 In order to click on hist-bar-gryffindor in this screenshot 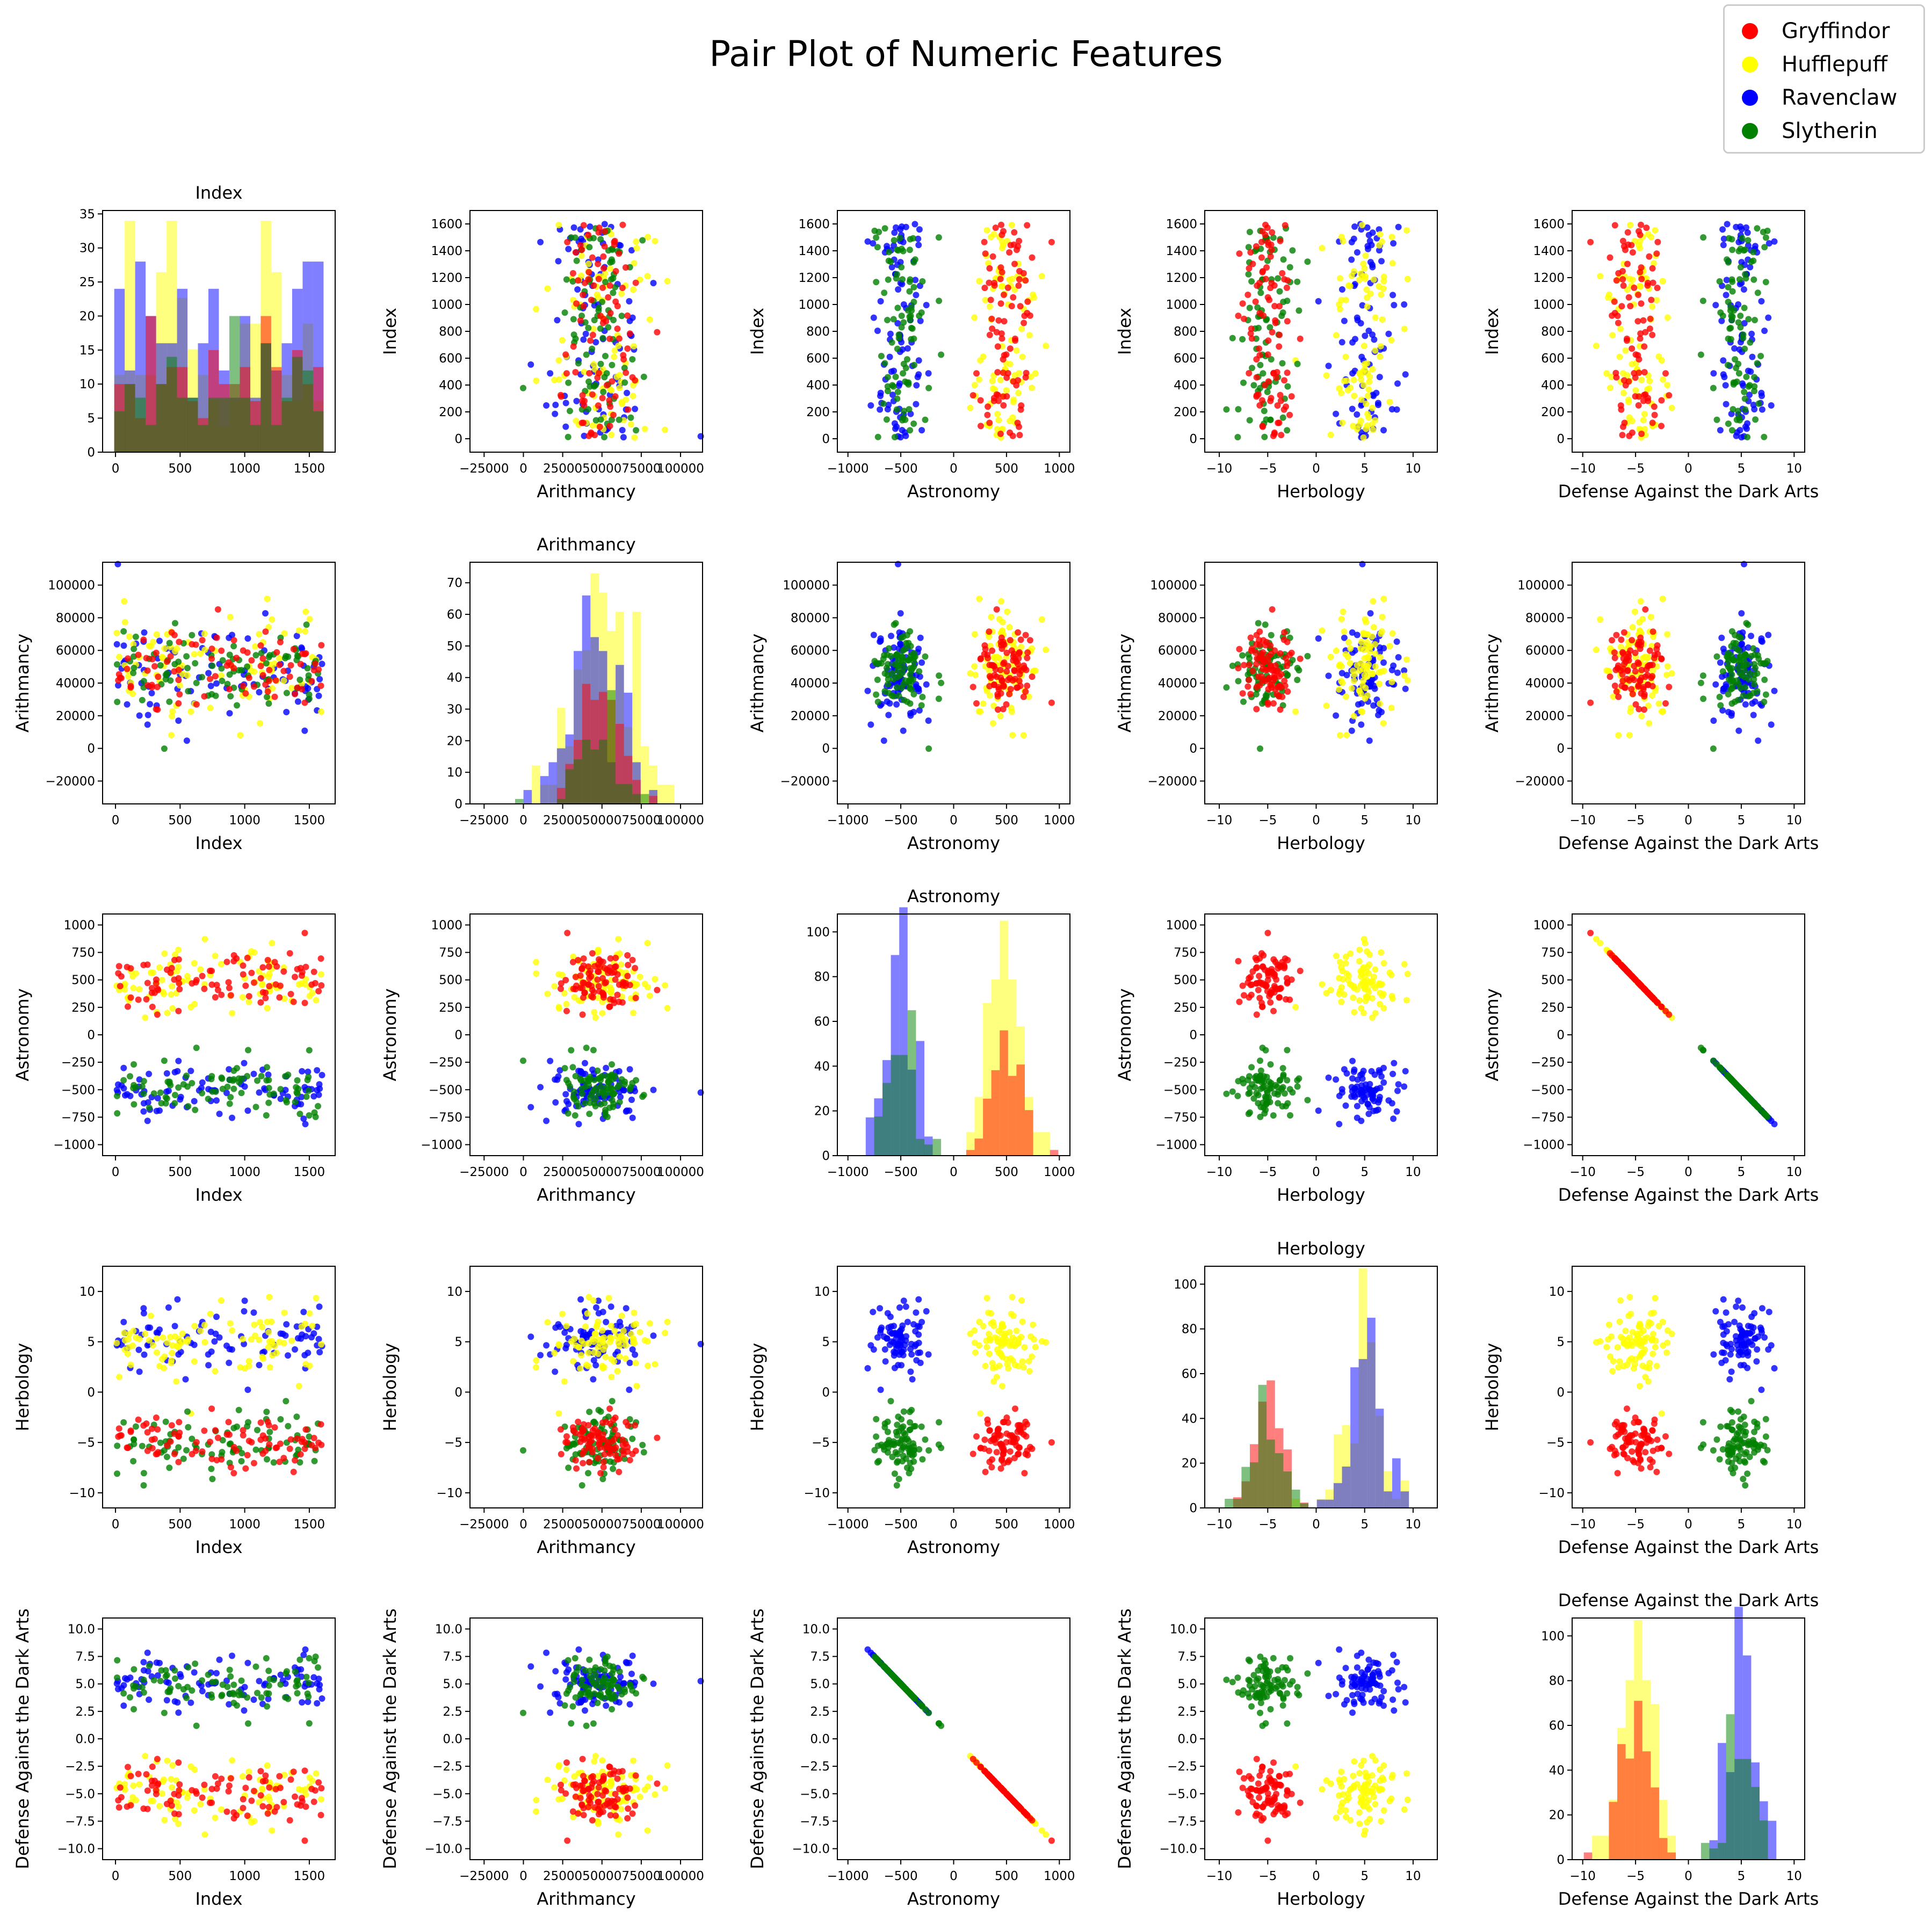, I will do `click(970, 1153)`.